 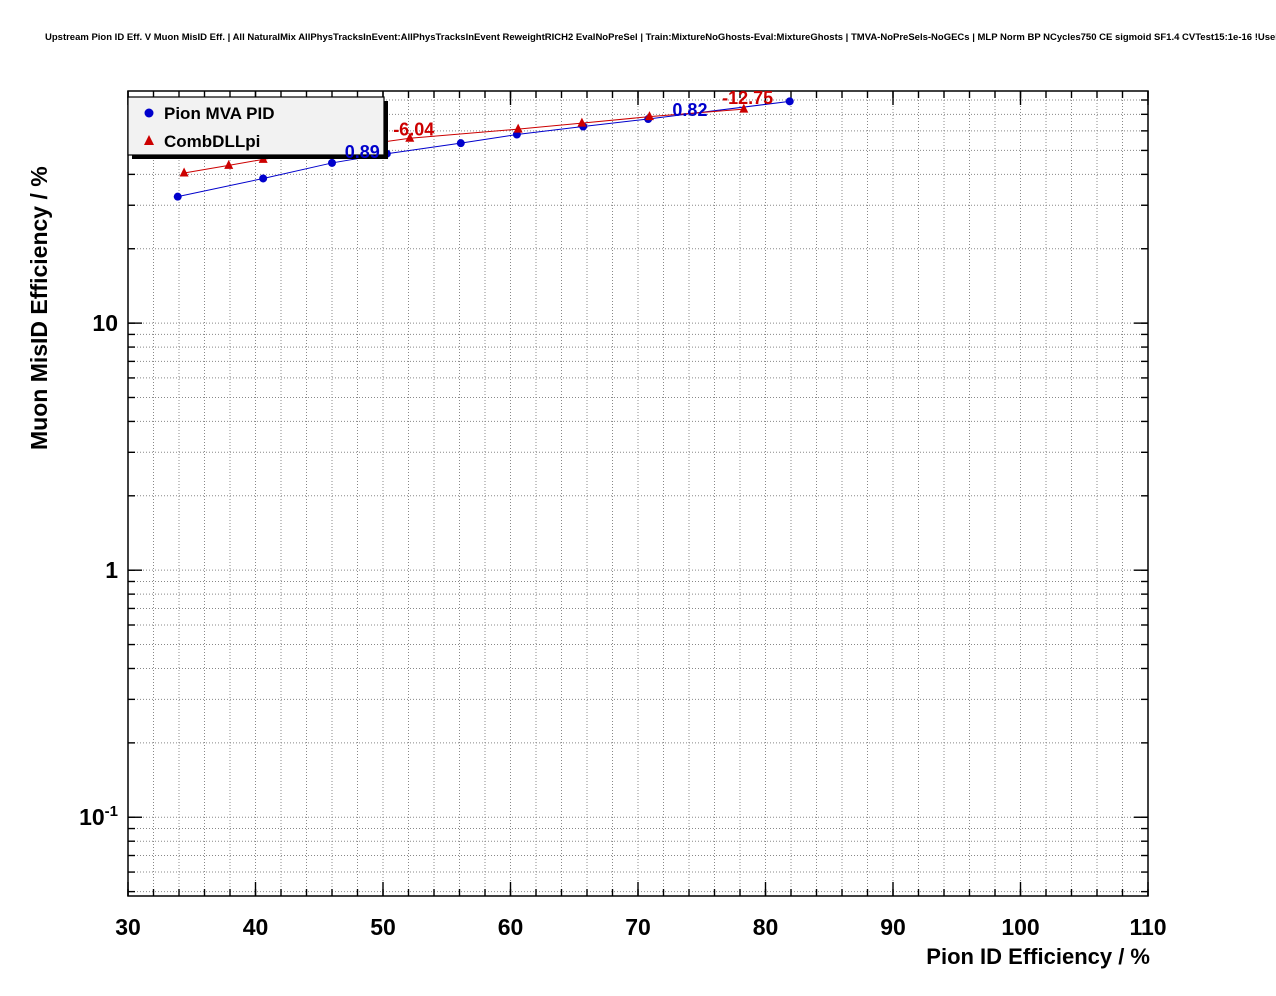 I want to click on y-tick-label: 1, so click(x=111, y=570).